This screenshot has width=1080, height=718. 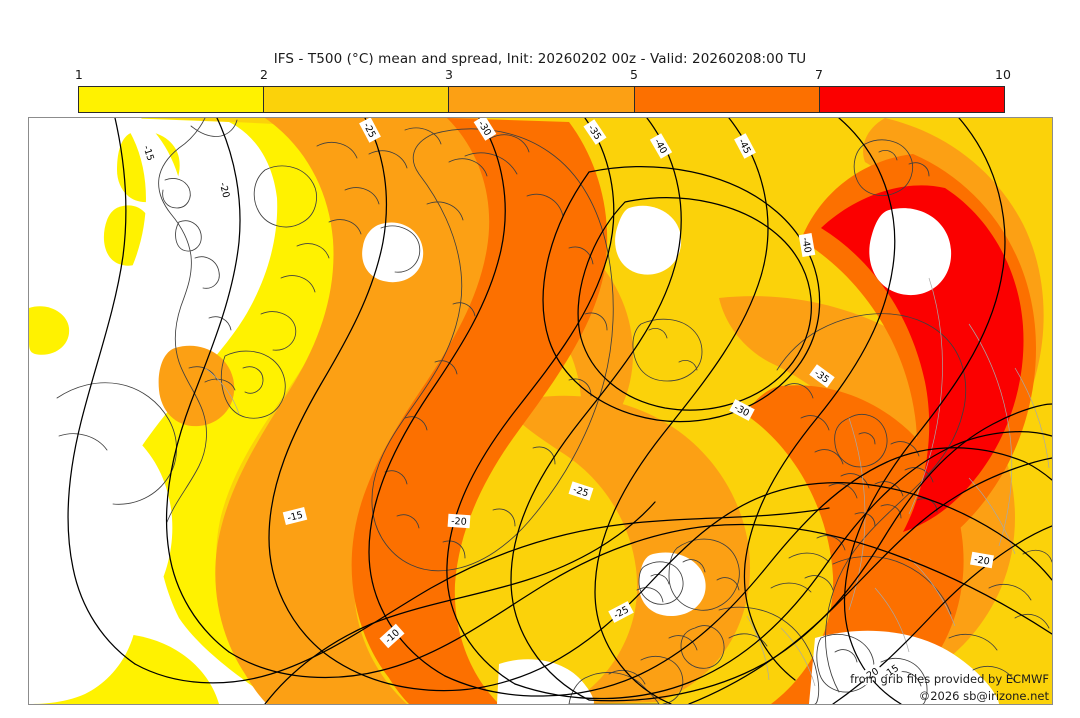 I want to click on contour-label-text: -25, so click(x=581, y=491).